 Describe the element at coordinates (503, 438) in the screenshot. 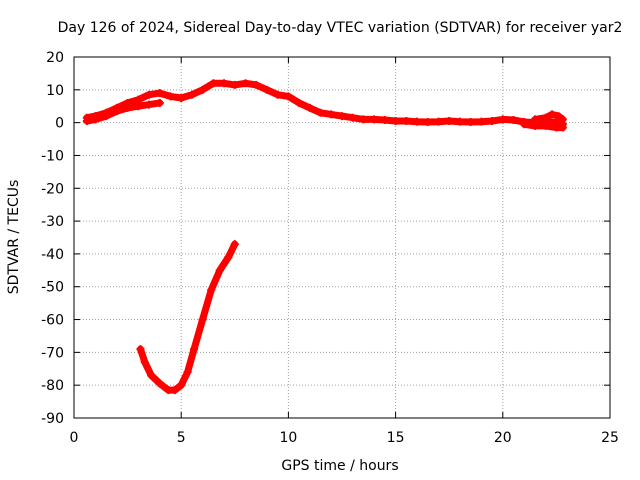

I see `x-tick-label: 20` at that location.